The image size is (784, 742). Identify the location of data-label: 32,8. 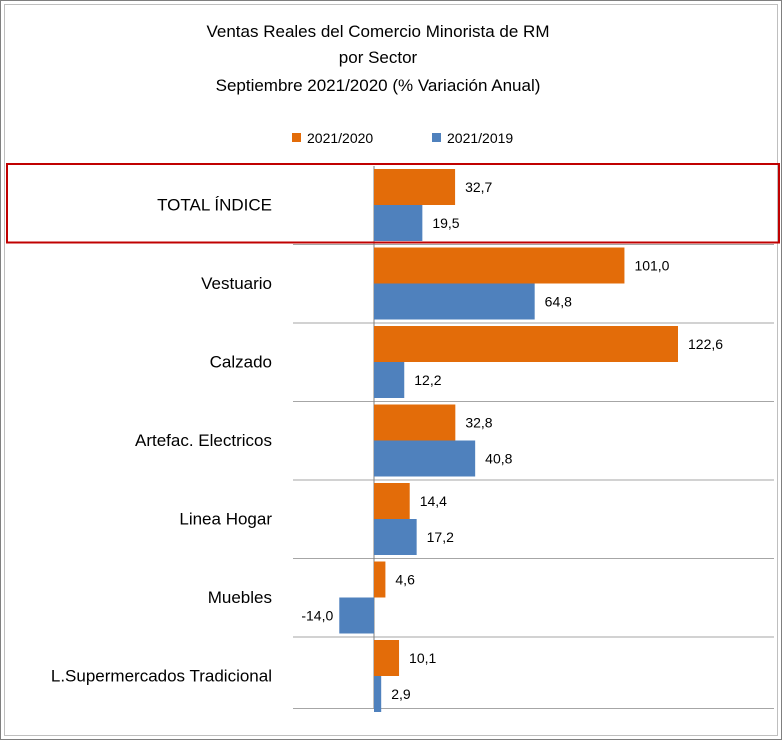
(478, 423).